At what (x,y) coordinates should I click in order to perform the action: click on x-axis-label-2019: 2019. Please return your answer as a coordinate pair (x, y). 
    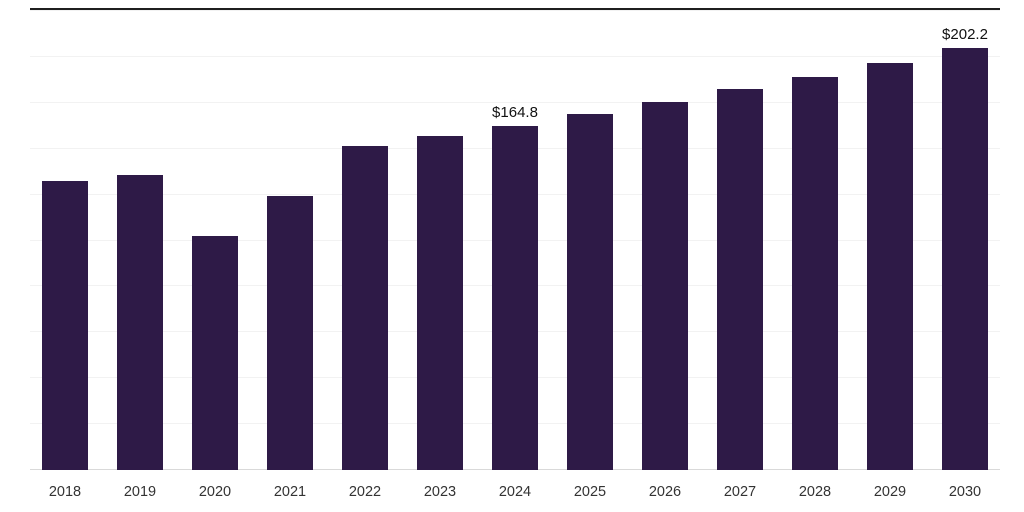
    Looking at the image, I should click on (140, 492).